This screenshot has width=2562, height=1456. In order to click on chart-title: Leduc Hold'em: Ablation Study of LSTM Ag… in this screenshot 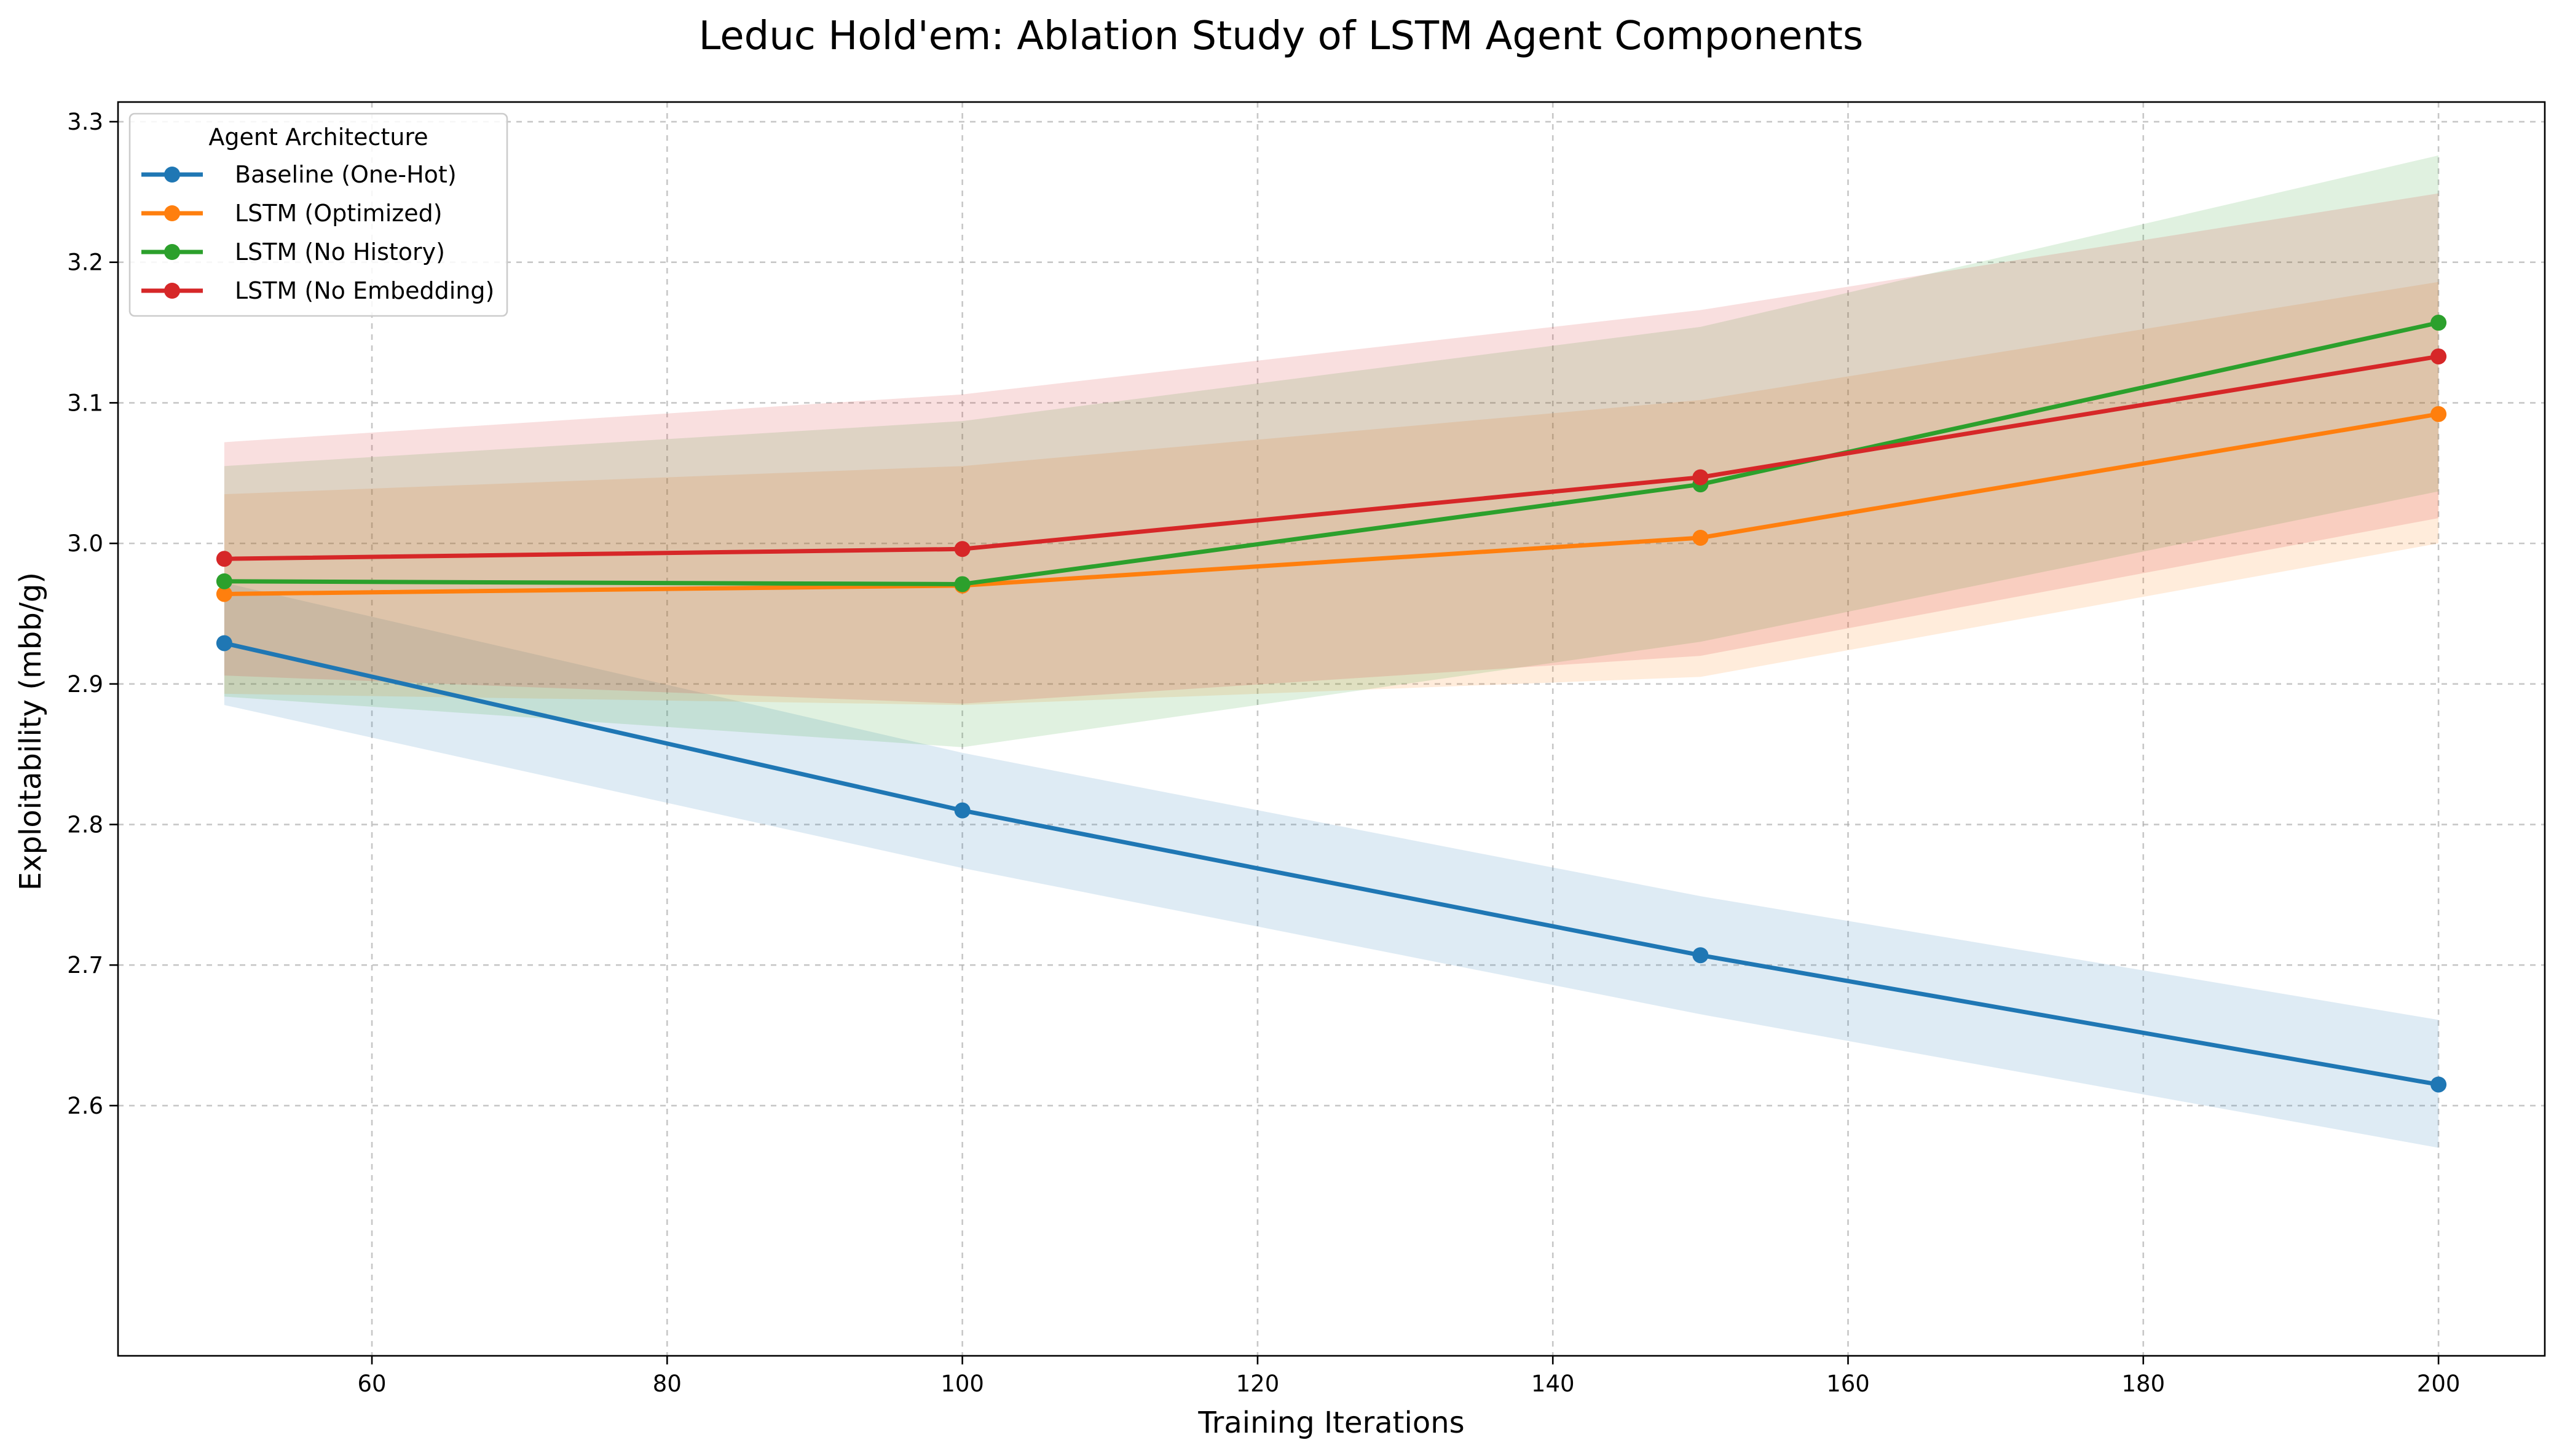, I will do `click(1281, 36)`.